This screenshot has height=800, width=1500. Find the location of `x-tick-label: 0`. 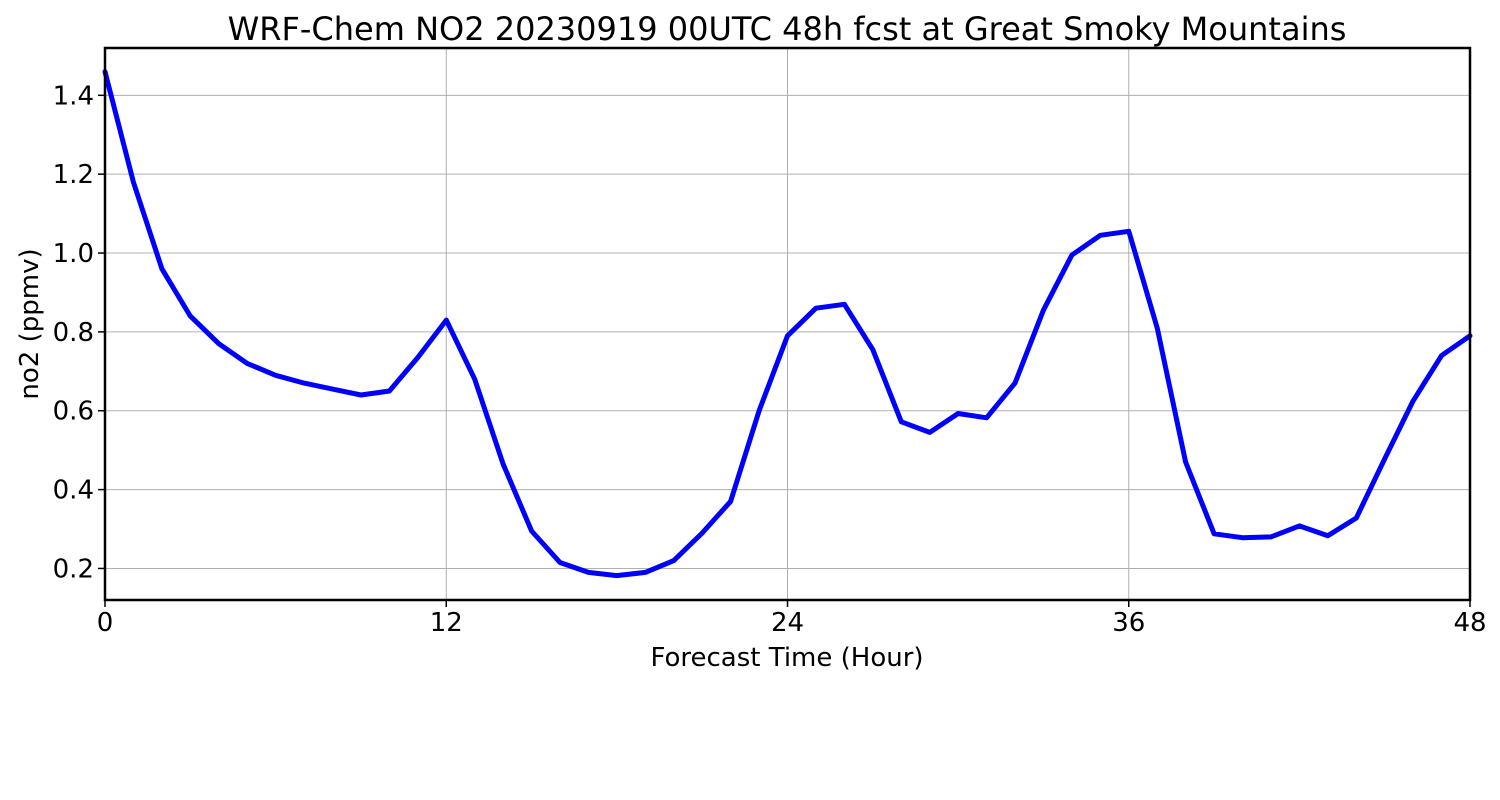

x-tick-label: 0 is located at coordinates (105, 623).